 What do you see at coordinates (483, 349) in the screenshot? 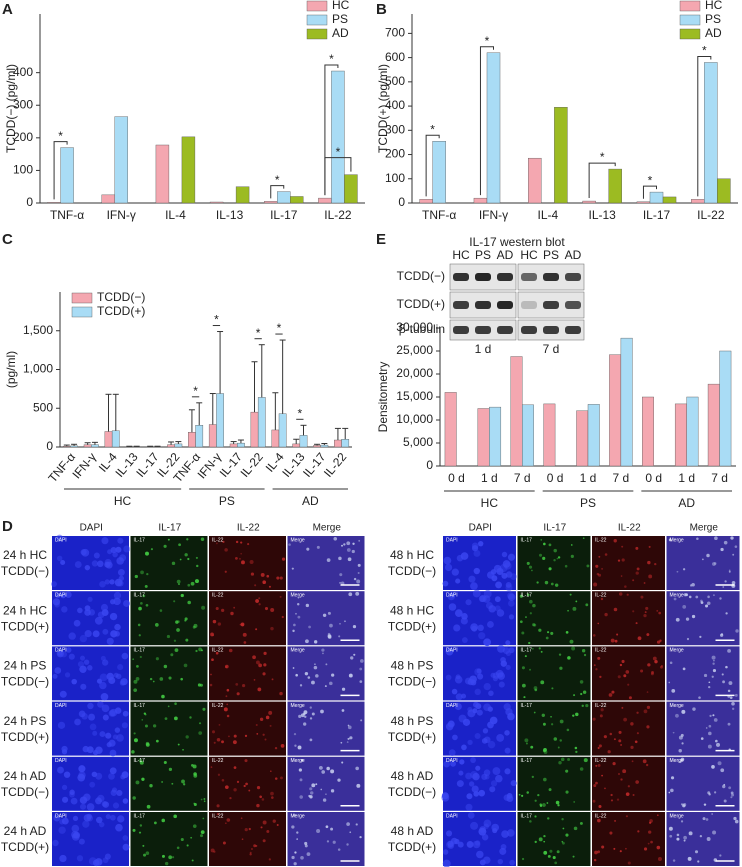
I see `time-label: 1 d` at bounding box center [483, 349].